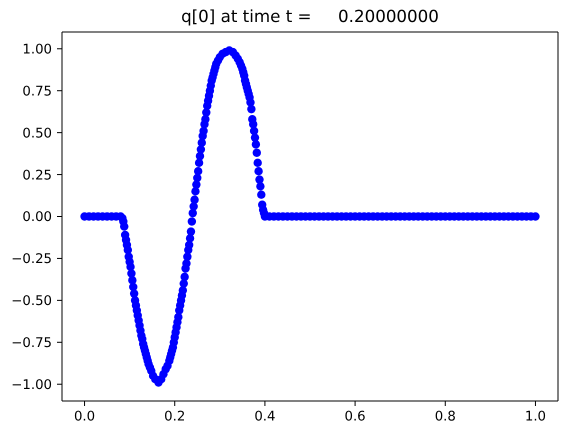 Image resolution: width=568 pixels, height=435 pixels. I want to click on y-tick-label: −0.75, so click(31, 344).